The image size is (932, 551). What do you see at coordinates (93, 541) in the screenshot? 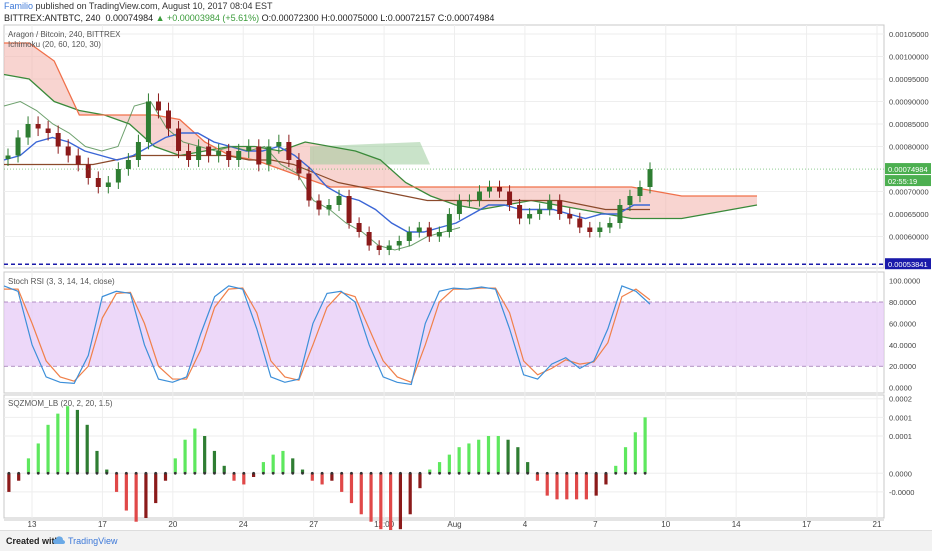
I see `tradingview-brand-link: TradingView` at bounding box center [93, 541].